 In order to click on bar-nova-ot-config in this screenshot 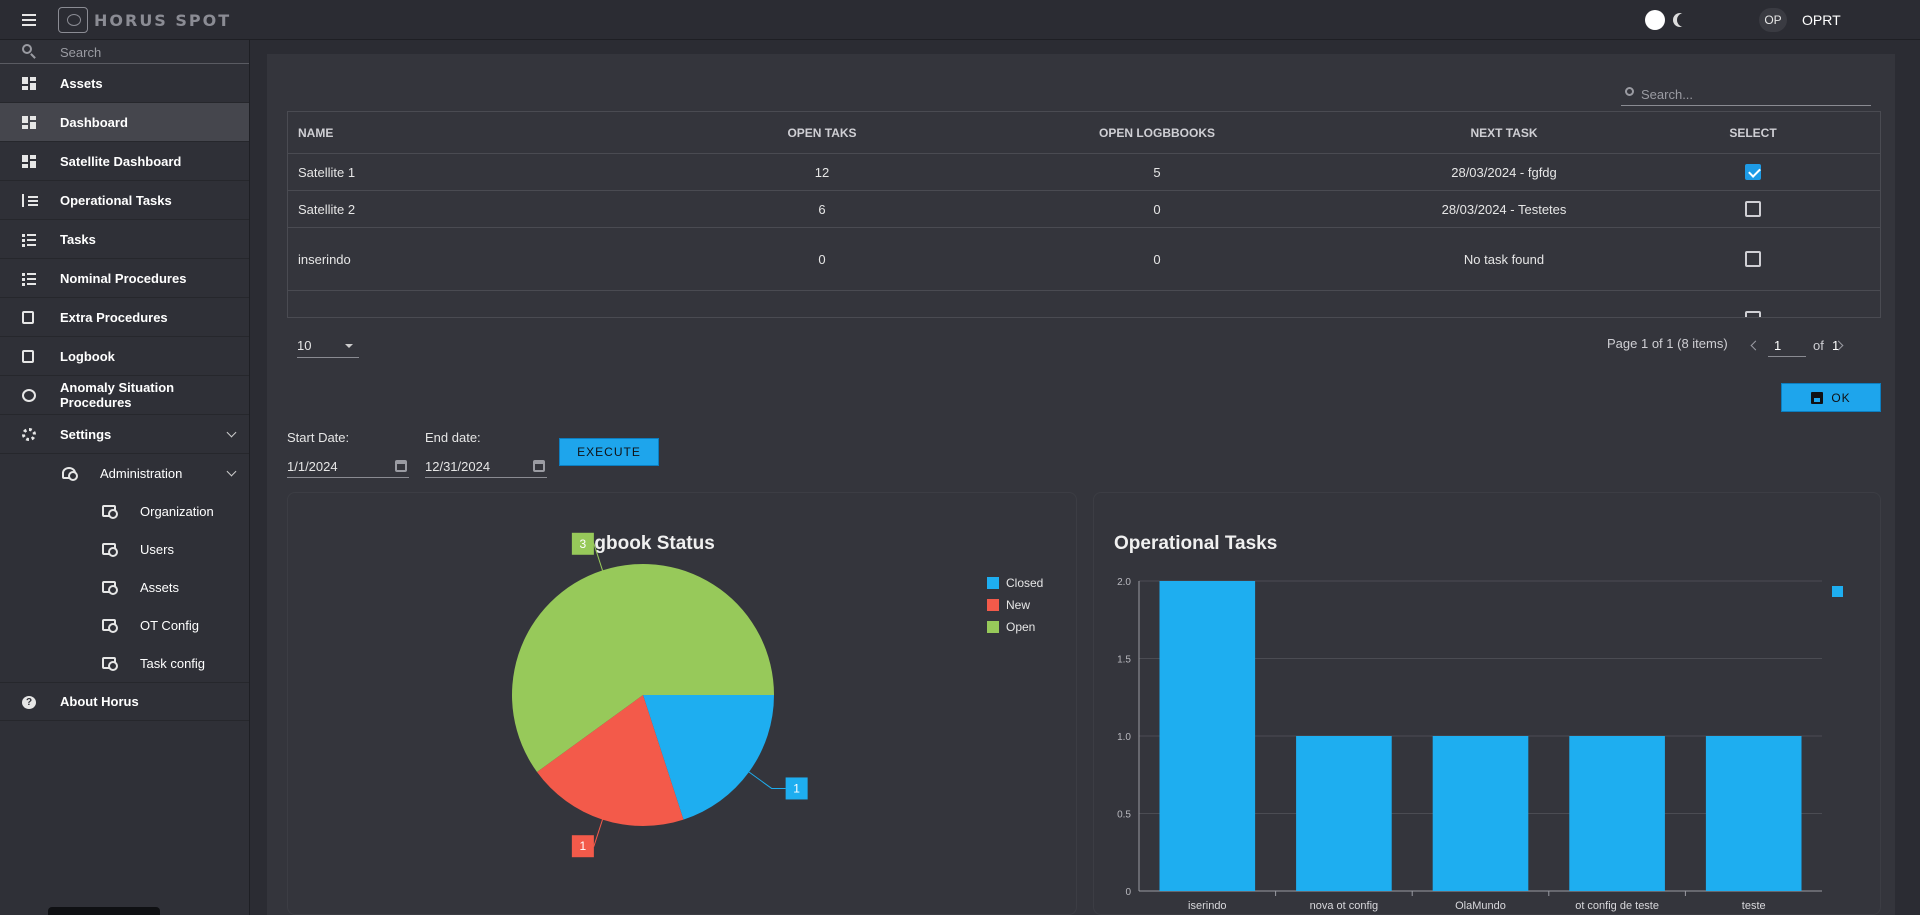, I will do `click(1344, 813)`.